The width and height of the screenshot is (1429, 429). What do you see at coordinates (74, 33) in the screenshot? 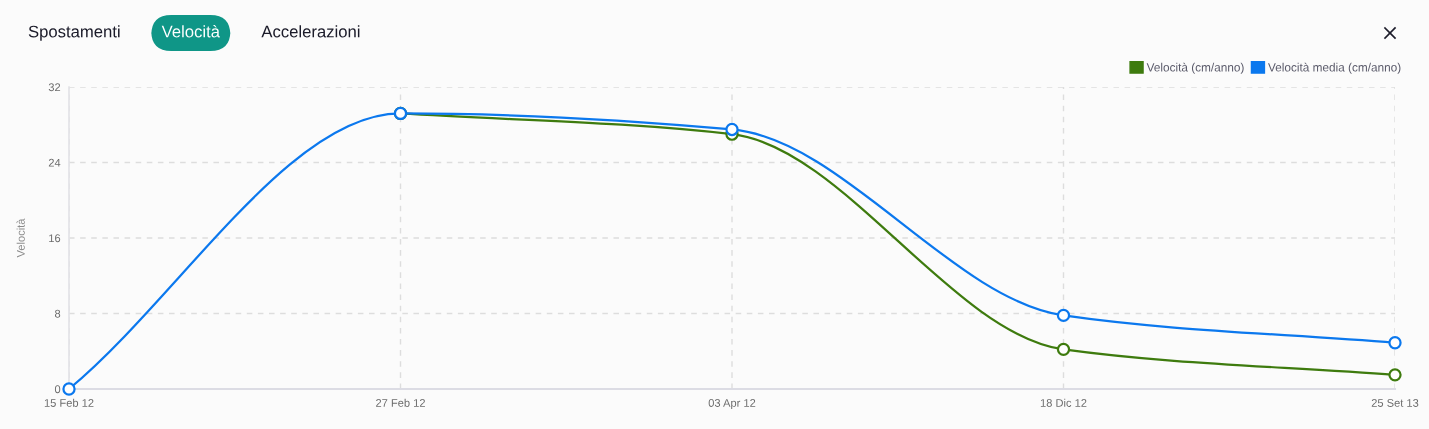
I see `text: Spostamenti` at bounding box center [74, 33].